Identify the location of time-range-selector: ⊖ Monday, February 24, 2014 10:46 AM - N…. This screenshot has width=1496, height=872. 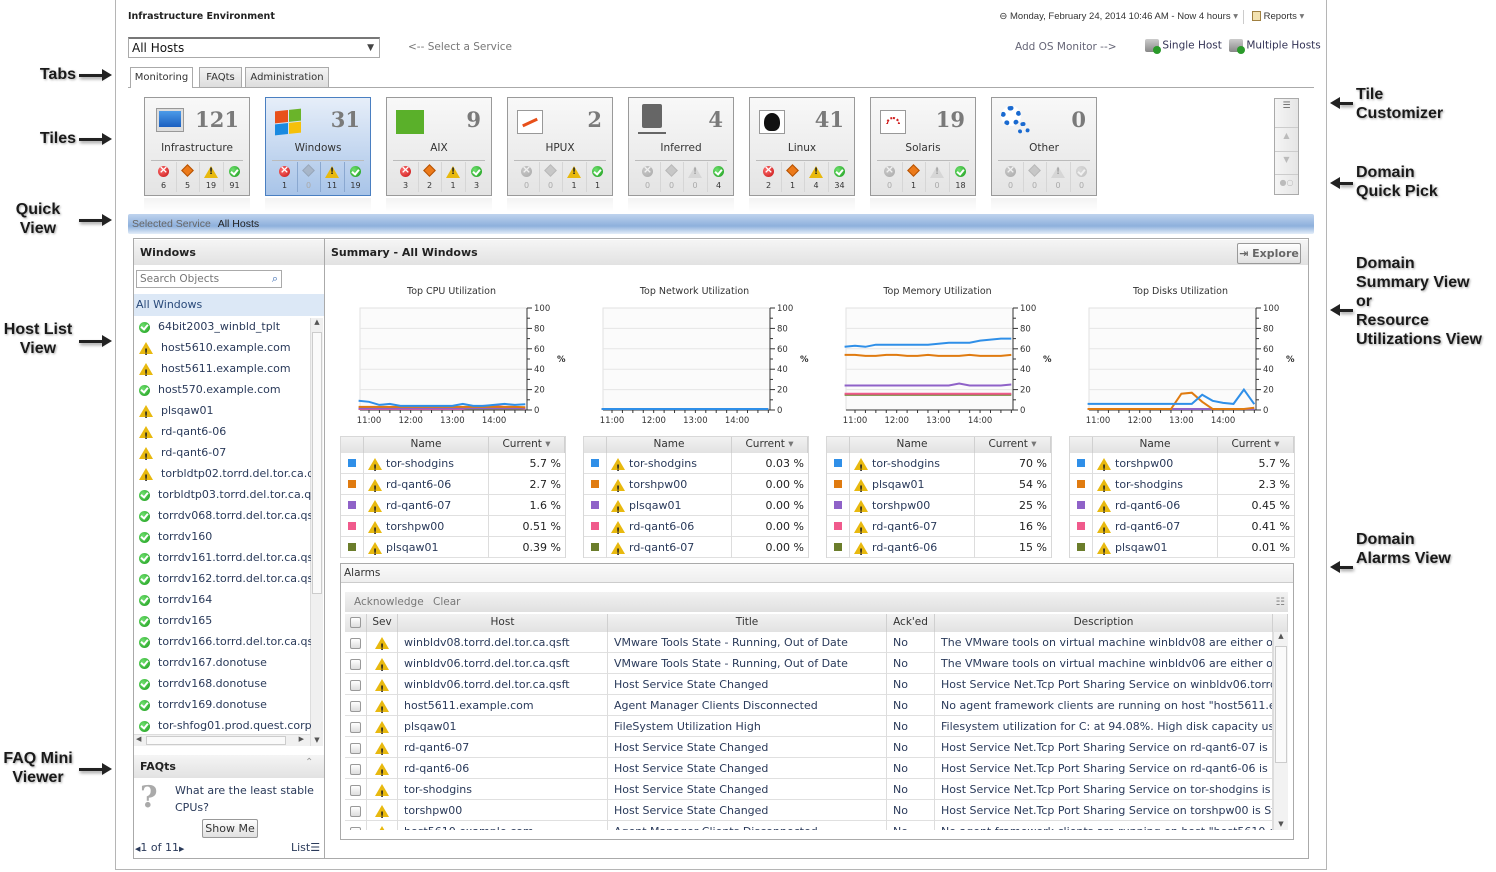
(1118, 16).